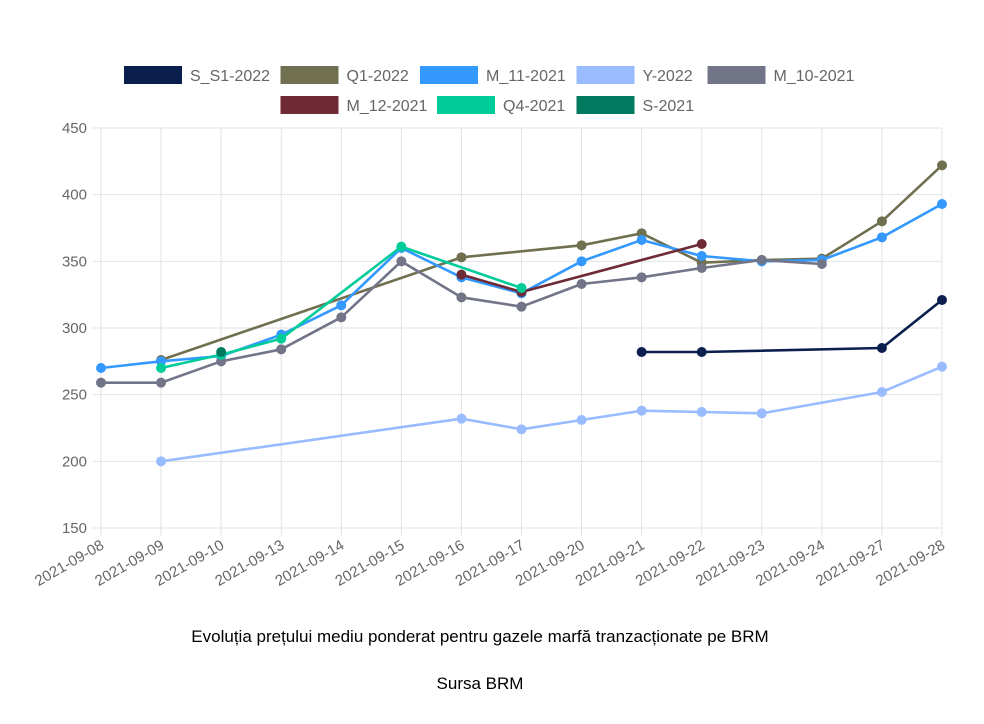  What do you see at coordinates (74, 528) in the screenshot?
I see `y-tick-label: 150` at bounding box center [74, 528].